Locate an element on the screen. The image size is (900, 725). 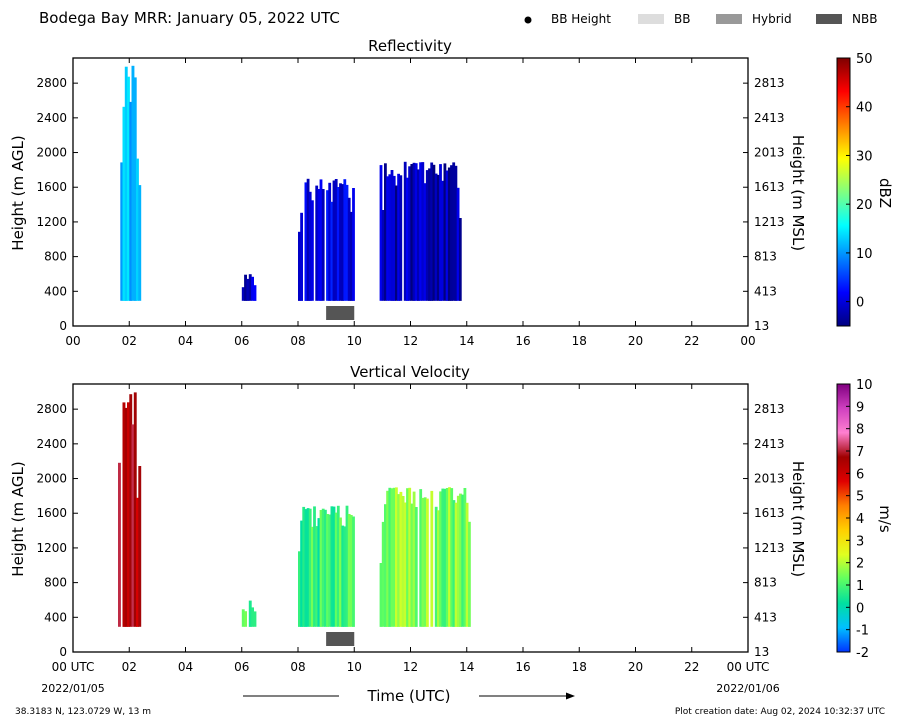
velocity-y-label-agl: Height (m AGL) is located at coordinates (18, 518).